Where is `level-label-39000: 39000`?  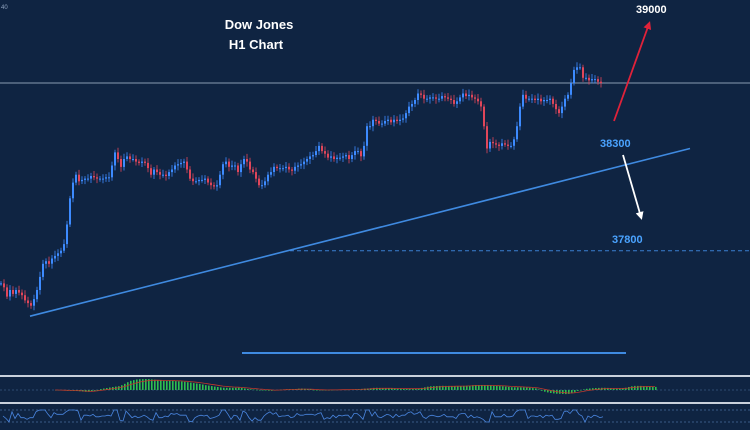 level-label-39000: 39000 is located at coordinates (651, 10).